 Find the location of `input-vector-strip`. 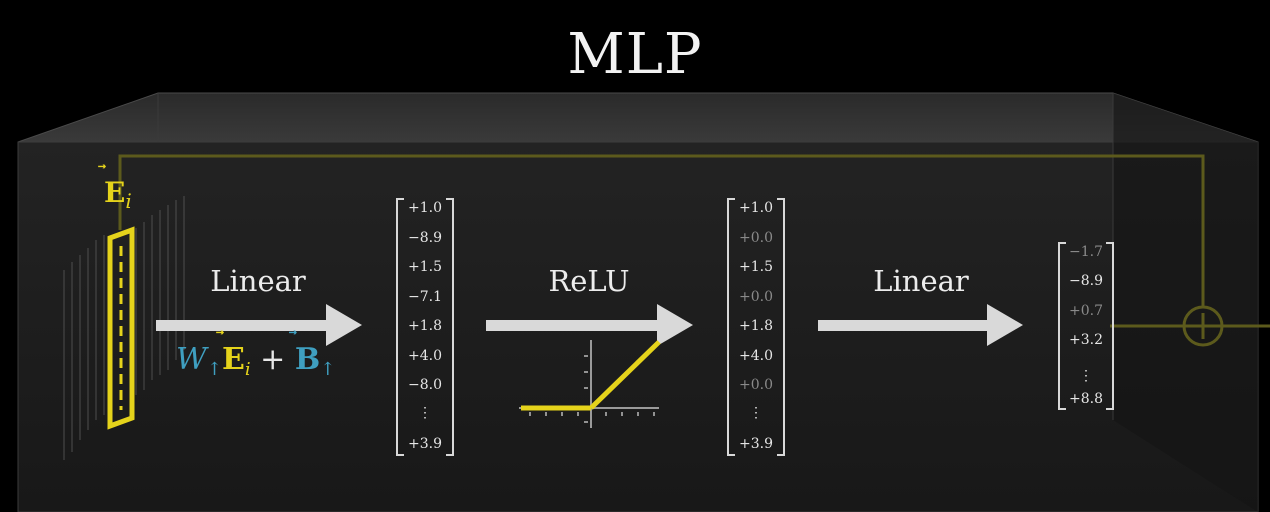

input-vector-strip is located at coordinates (121, 328).